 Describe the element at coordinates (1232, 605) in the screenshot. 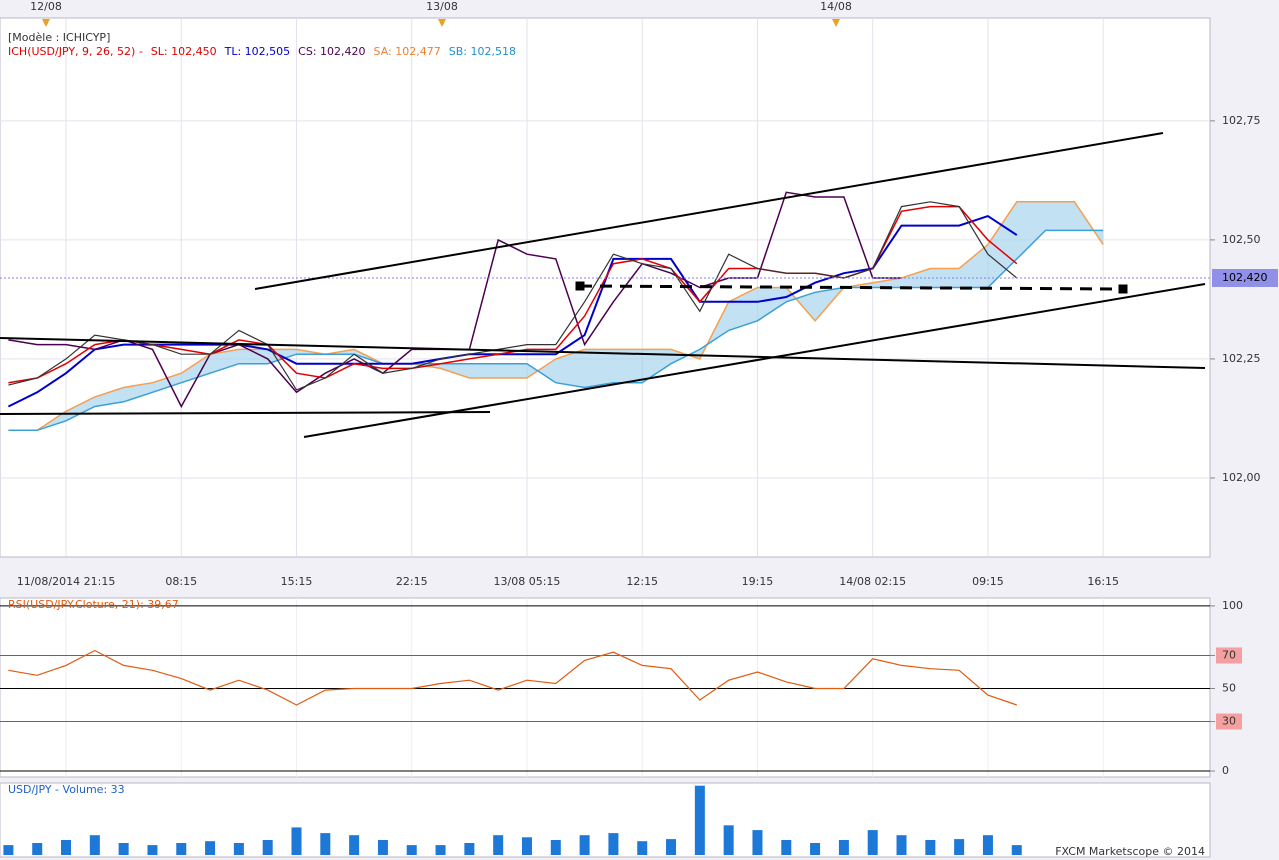

I see `y-tick-label: 100` at that location.